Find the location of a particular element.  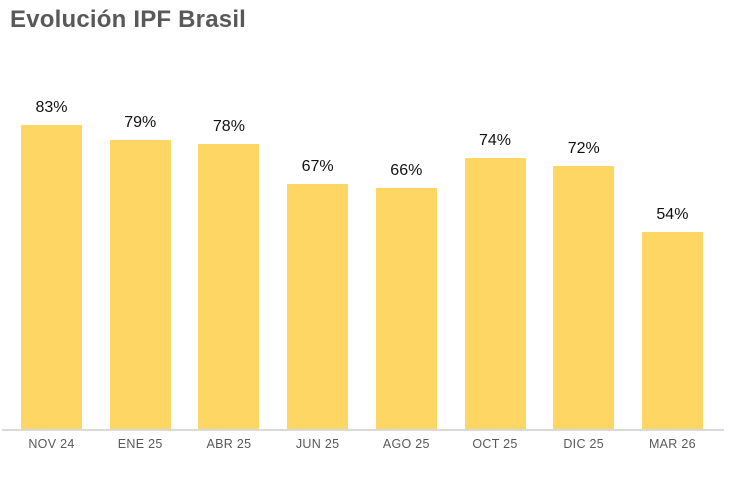

bar-value-label: 66% is located at coordinates (406, 170).